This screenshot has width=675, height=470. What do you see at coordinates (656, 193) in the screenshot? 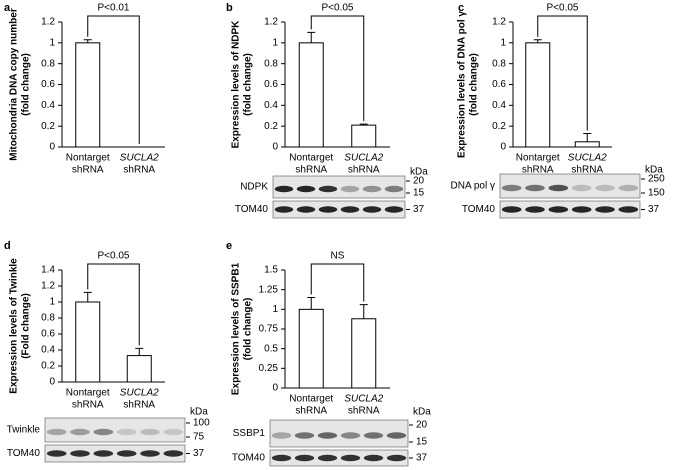
I see `marker-label: 150` at bounding box center [656, 193].